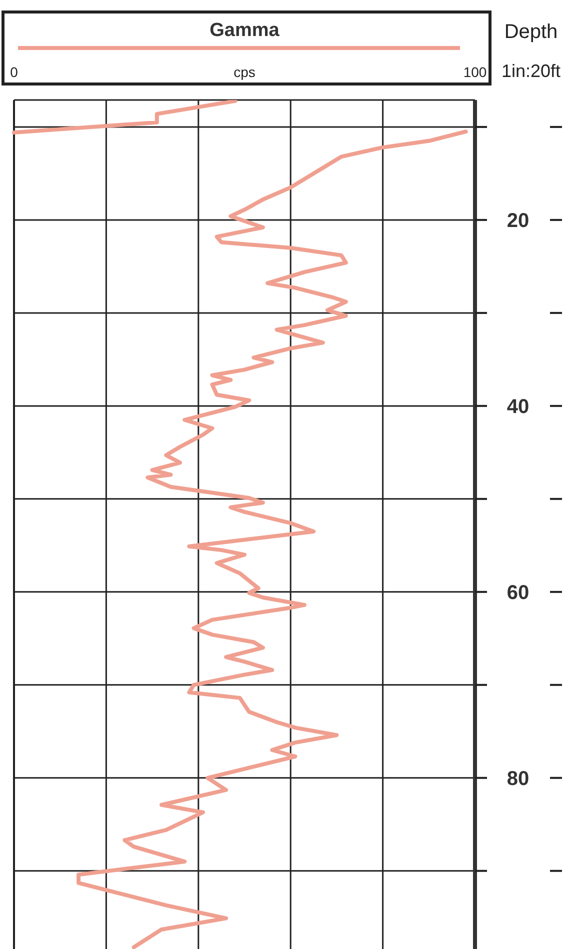 This screenshot has width=568, height=949. Describe the element at coordinates (518, 221) in the screenshot. I see `y-tick-label: 20` at that location.